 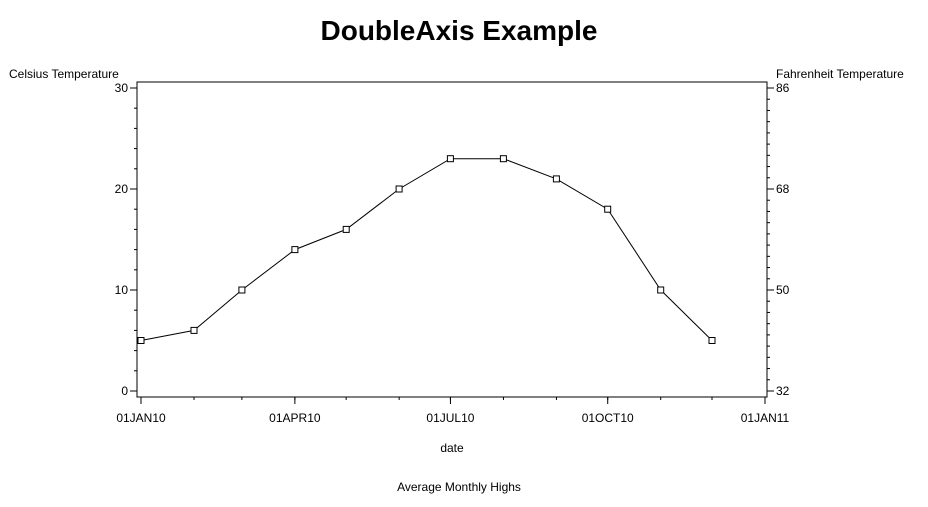 What do you see at coordinates (778, 239) in the screenshot?
I see `y2-axis: 32 50 68 86` at bounding box center [778, 239].